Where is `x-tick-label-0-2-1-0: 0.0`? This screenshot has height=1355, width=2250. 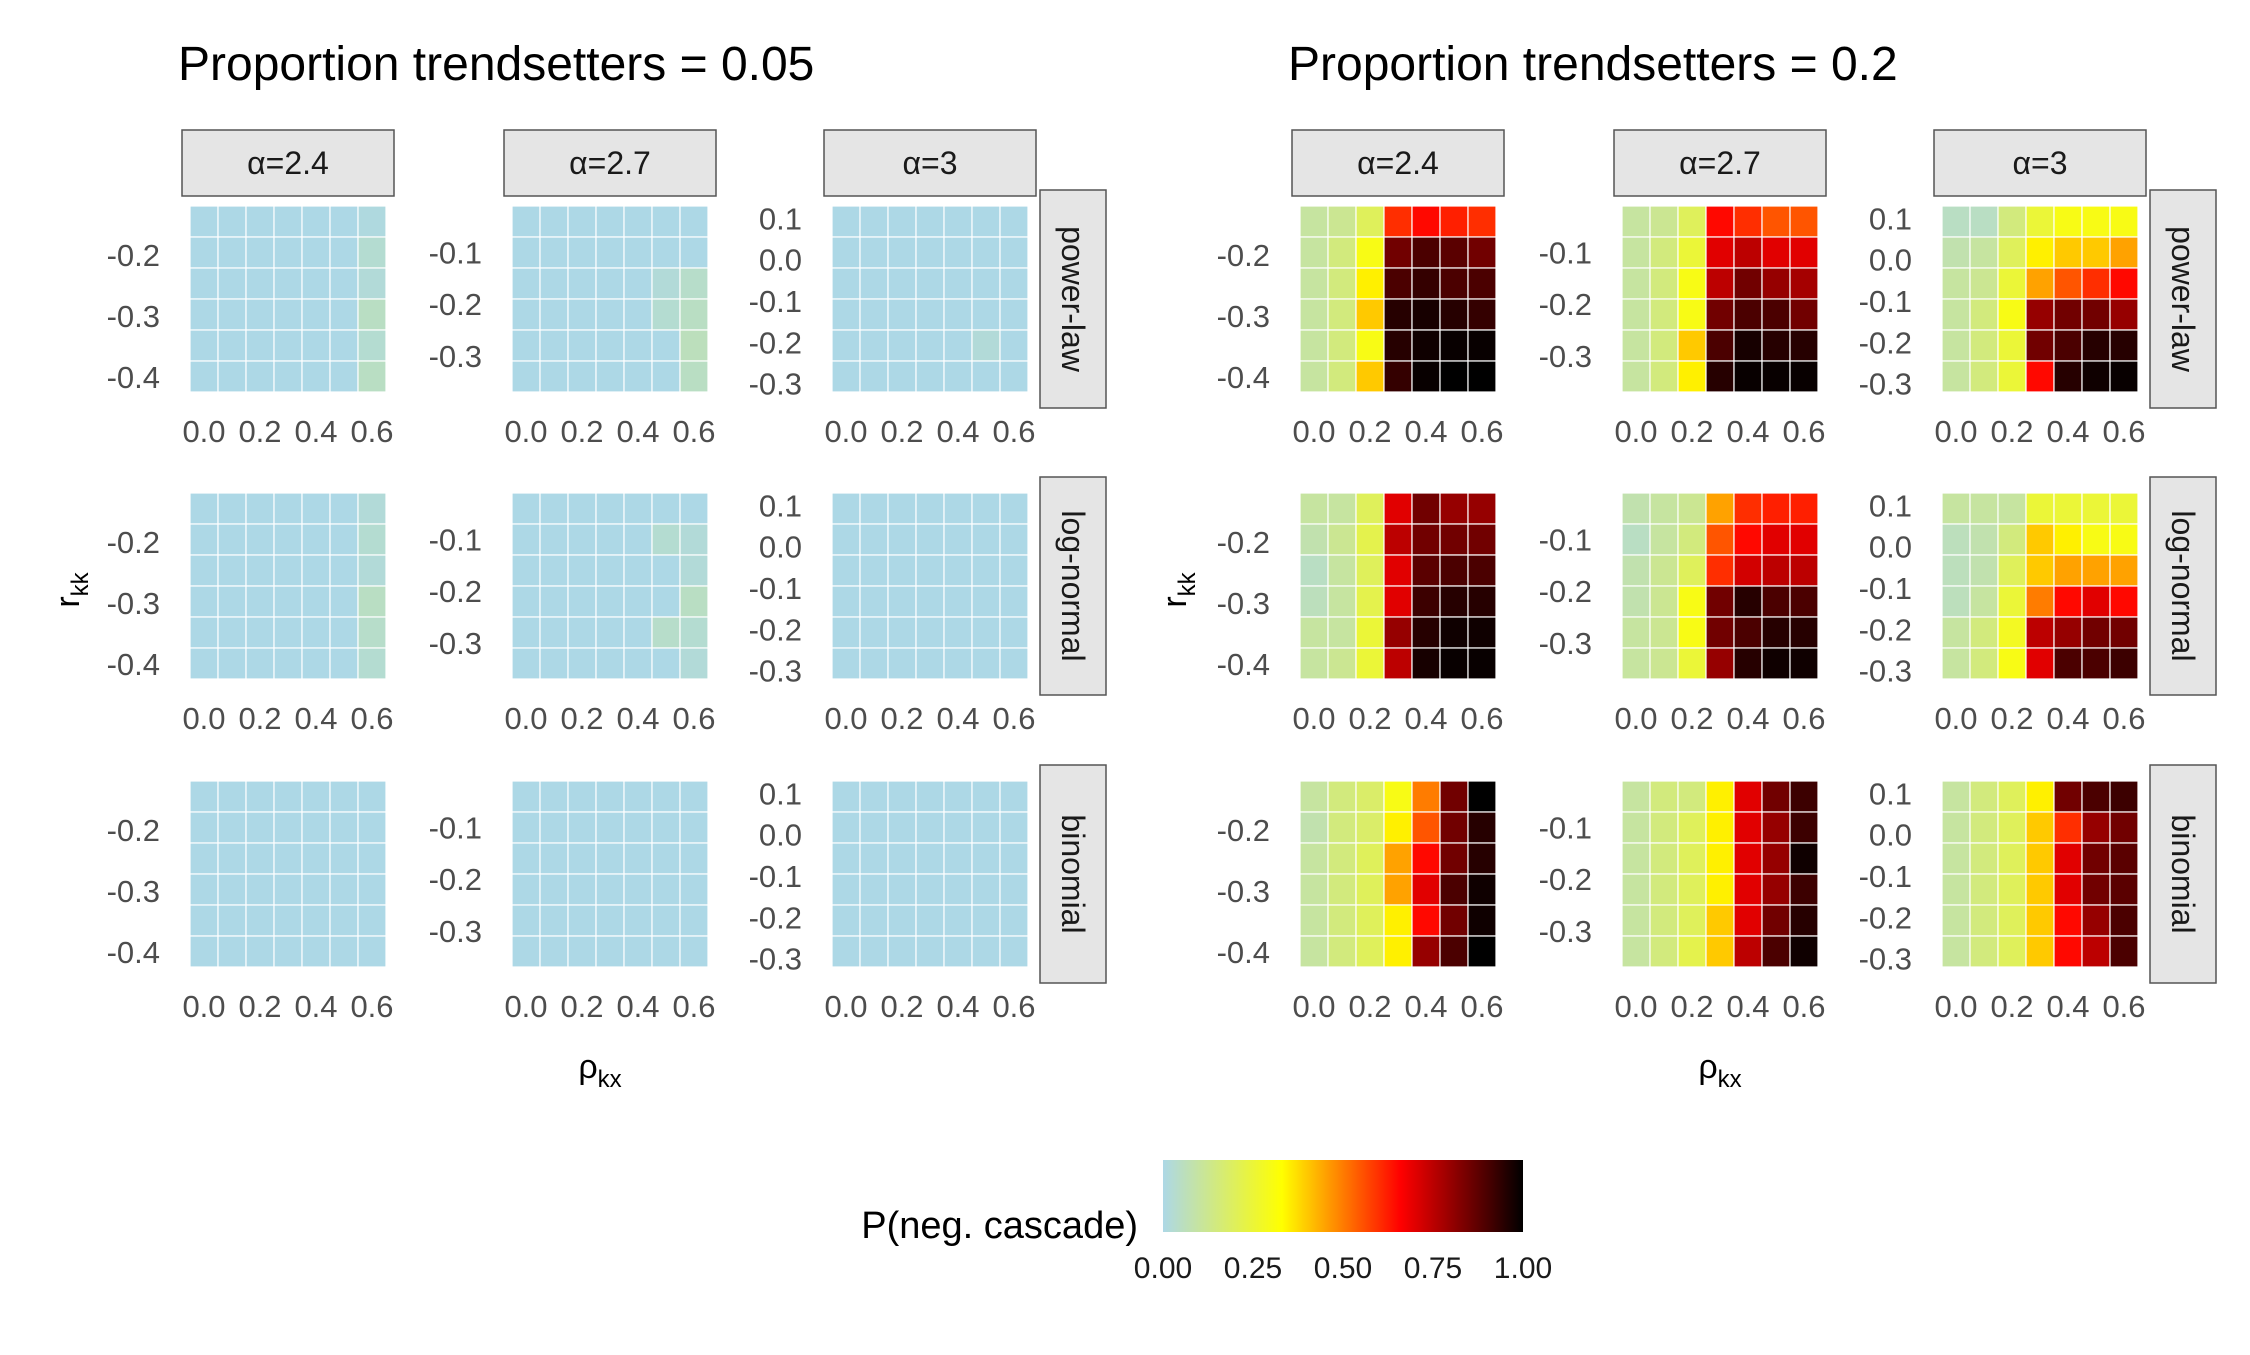 x-tick-label-0-2-1-0: 0.0 is located at coordinates (525, 1006).